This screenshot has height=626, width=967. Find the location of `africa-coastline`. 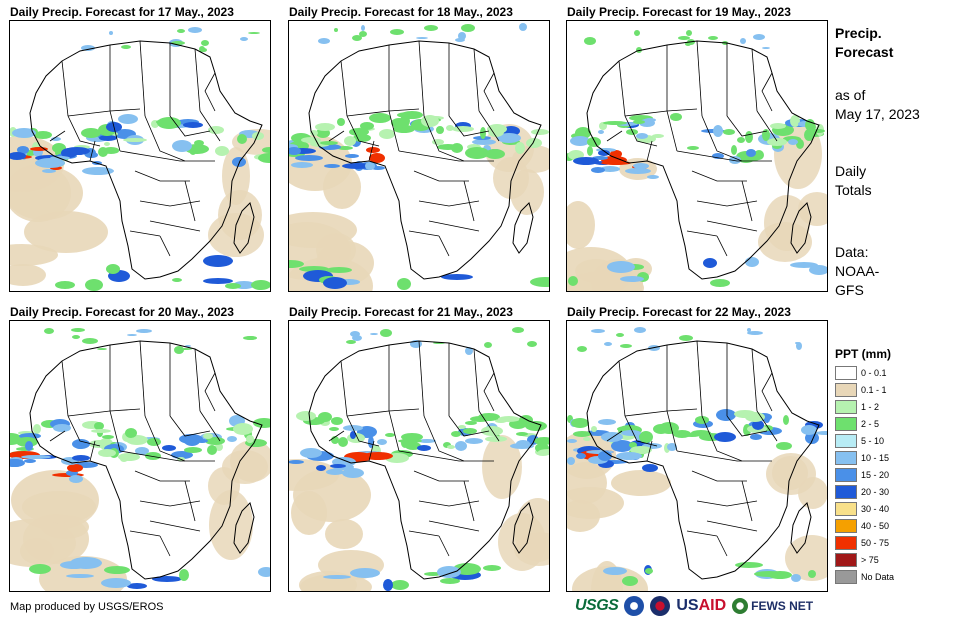

africa-coastline is located at coordinates (146, 160).